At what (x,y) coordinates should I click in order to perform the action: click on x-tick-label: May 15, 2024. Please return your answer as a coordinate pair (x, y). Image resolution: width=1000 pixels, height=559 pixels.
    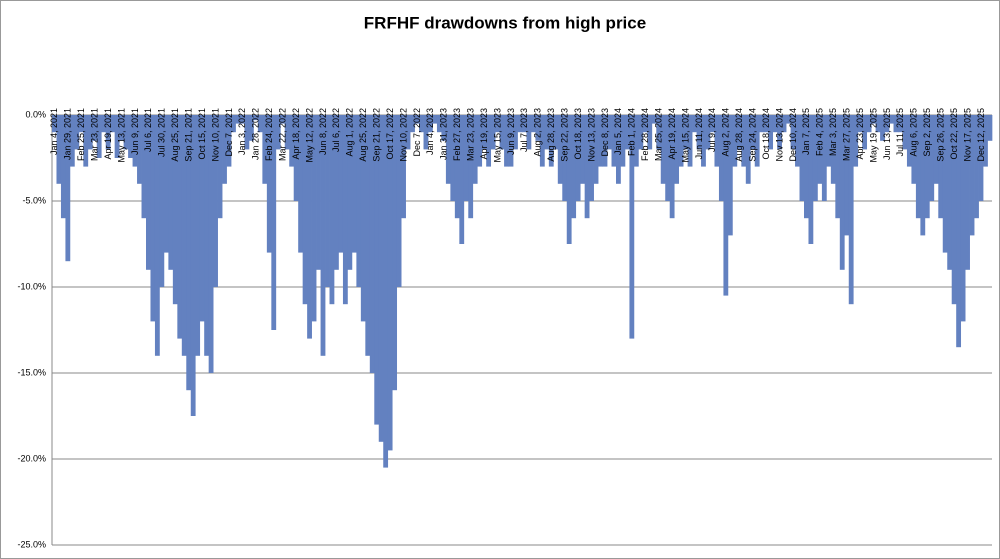
    Looking at the image, I should click on (685, 135).